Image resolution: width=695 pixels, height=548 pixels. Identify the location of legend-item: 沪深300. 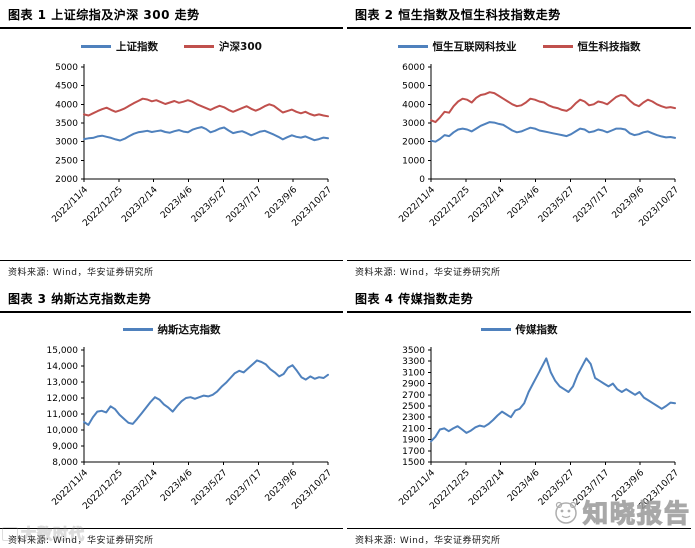
(223, 46).